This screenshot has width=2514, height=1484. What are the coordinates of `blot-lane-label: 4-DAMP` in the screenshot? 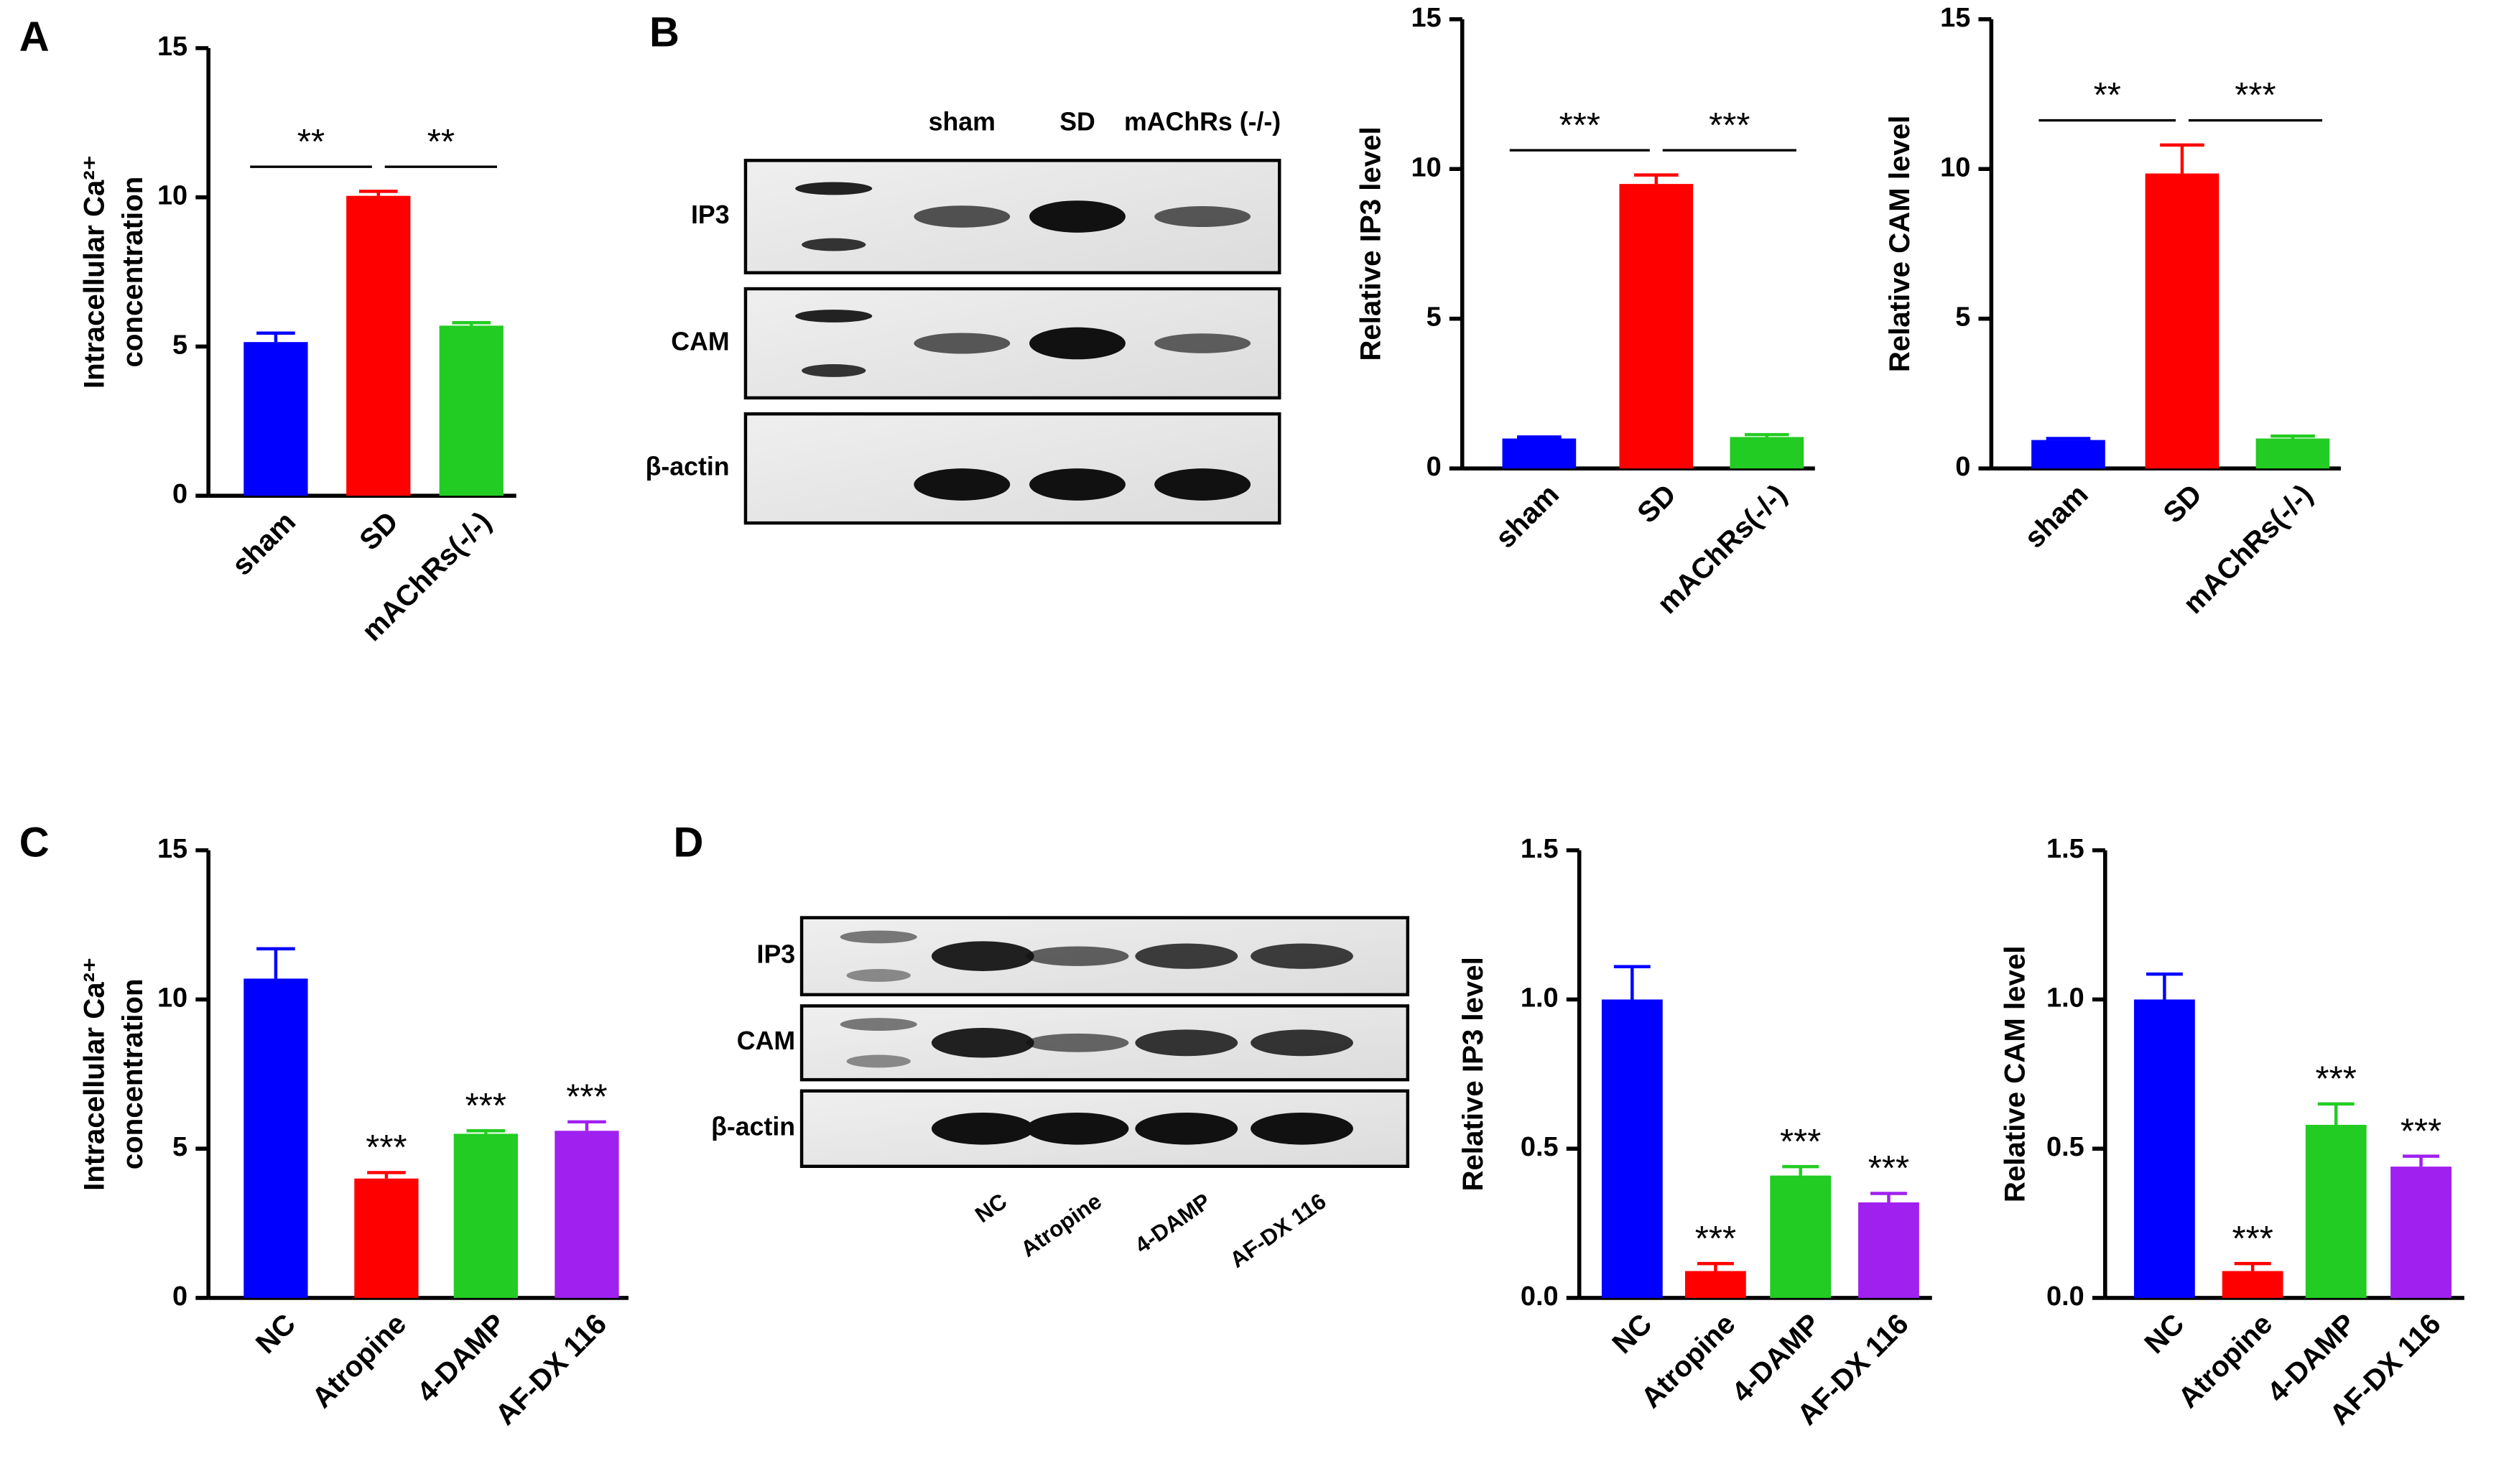 It's located at (1173, 1223).